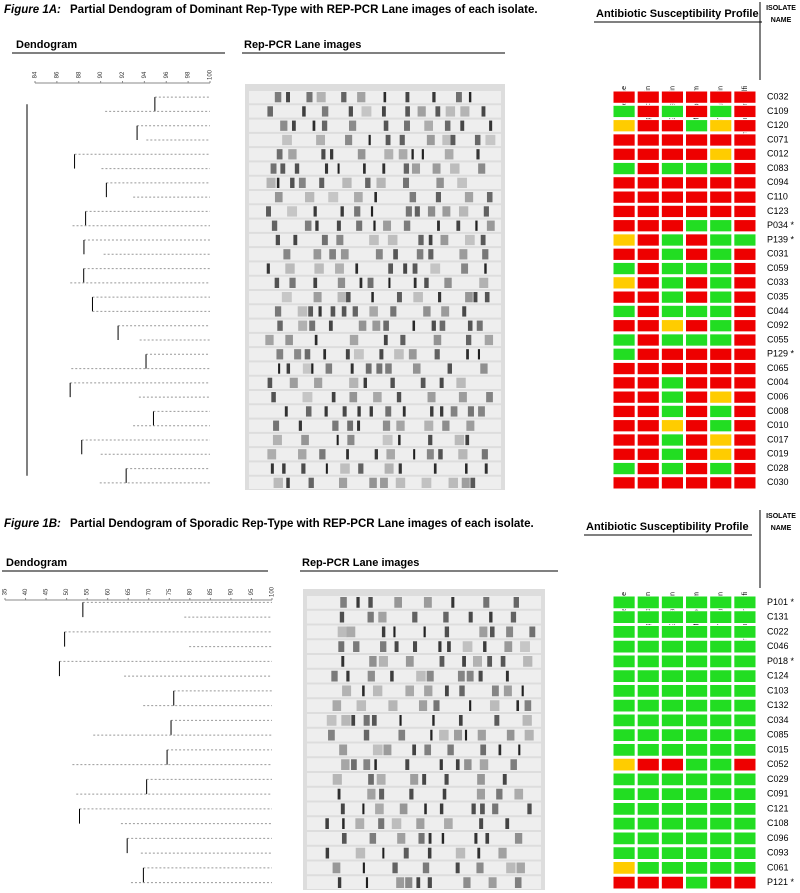 The image size is (800, 893). Describe the element at coordinates (129, 591) in the screenshot. I see `axis-tick-label: 65` at that location.